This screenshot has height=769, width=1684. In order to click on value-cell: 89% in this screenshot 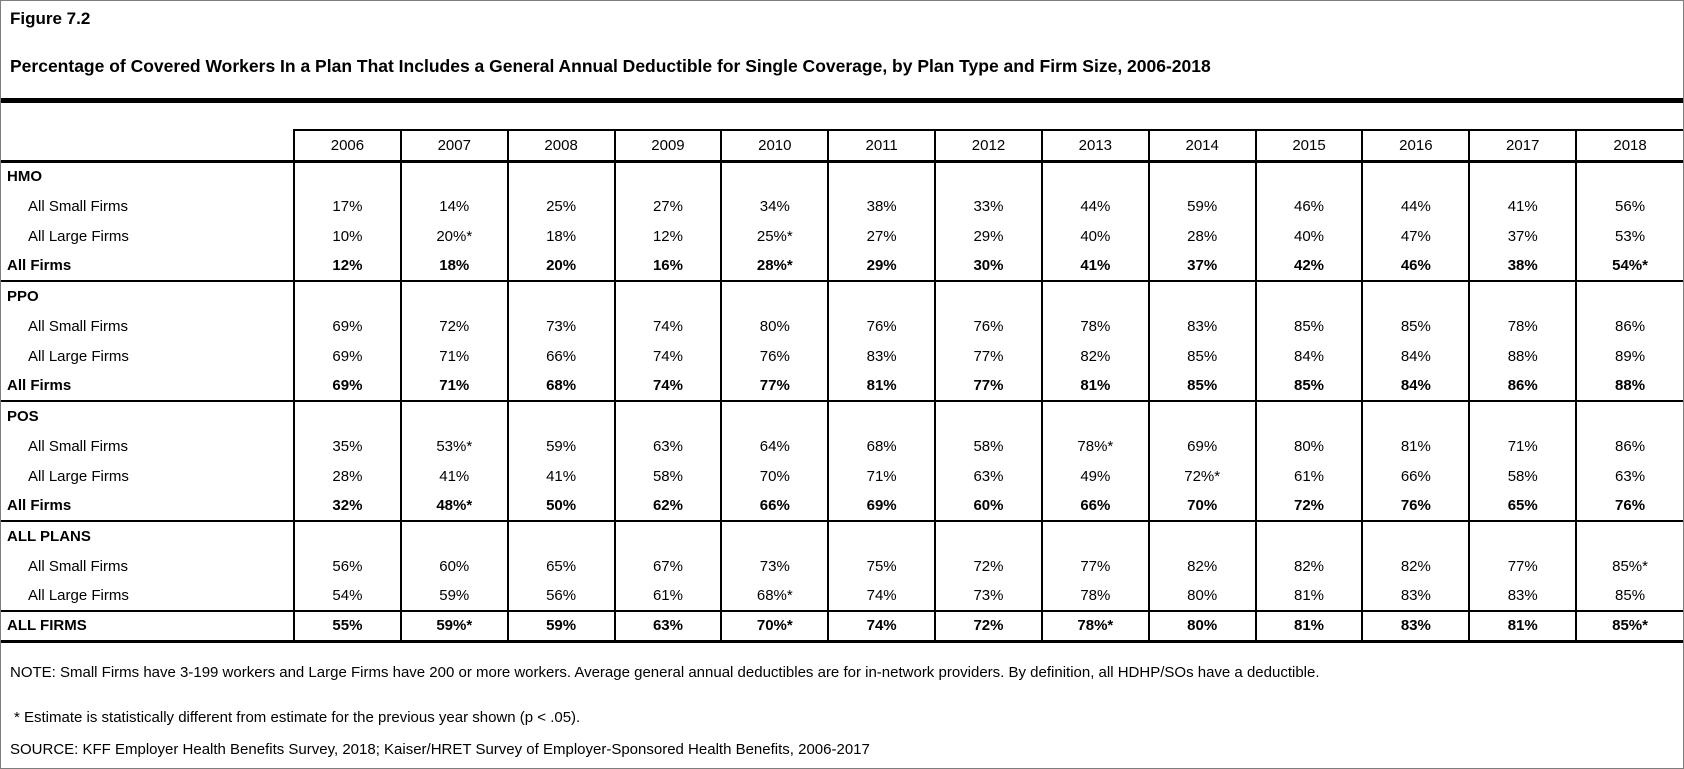, I will do `click(1629, 356)`.